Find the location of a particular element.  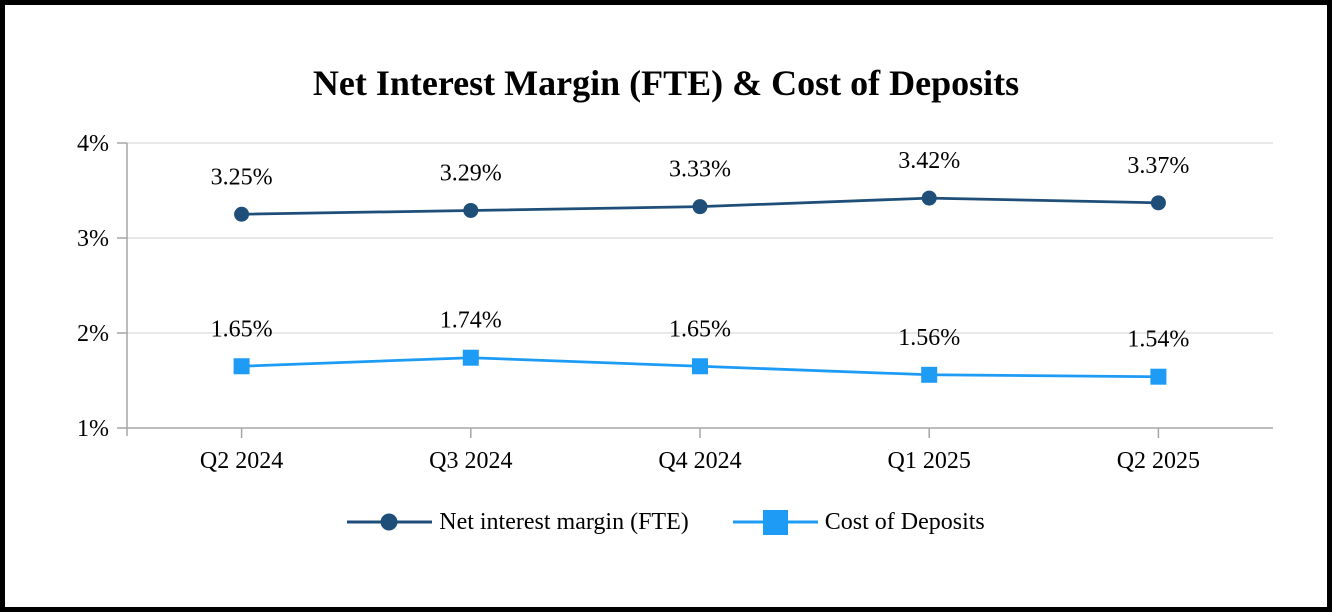

data-label: 1.54% is located at coordinates (1158, 340).